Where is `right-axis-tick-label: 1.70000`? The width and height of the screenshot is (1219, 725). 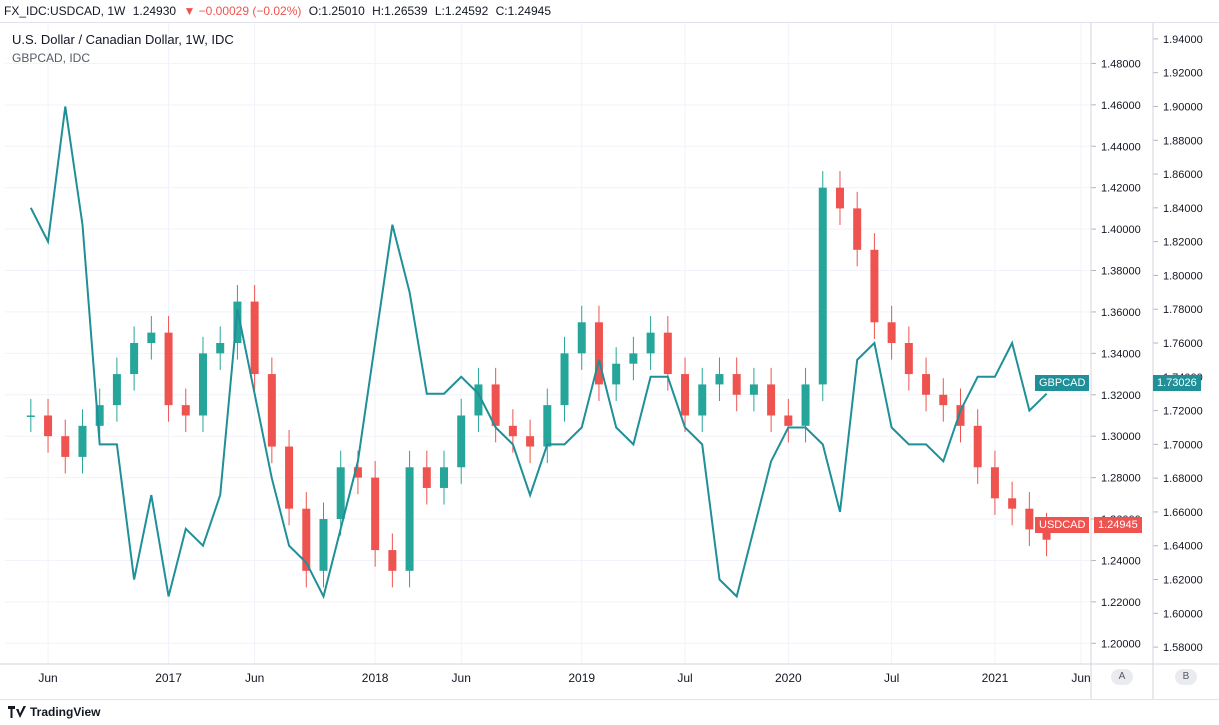
right-axis-tick-label: 1.70000 is located at coordinates (1183, 445).